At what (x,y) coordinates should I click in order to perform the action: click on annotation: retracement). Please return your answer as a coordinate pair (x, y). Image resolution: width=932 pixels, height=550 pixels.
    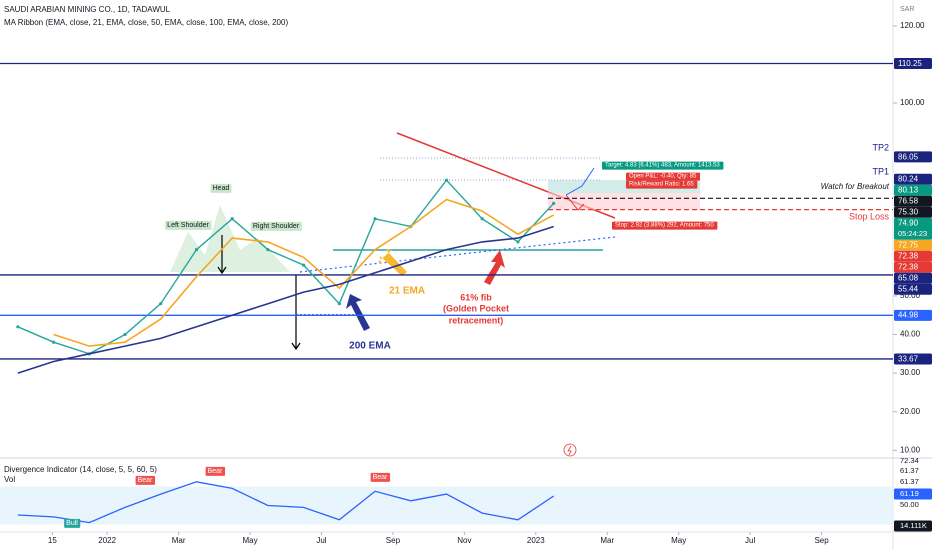
    Looking at the image, I should click on (476, 320).